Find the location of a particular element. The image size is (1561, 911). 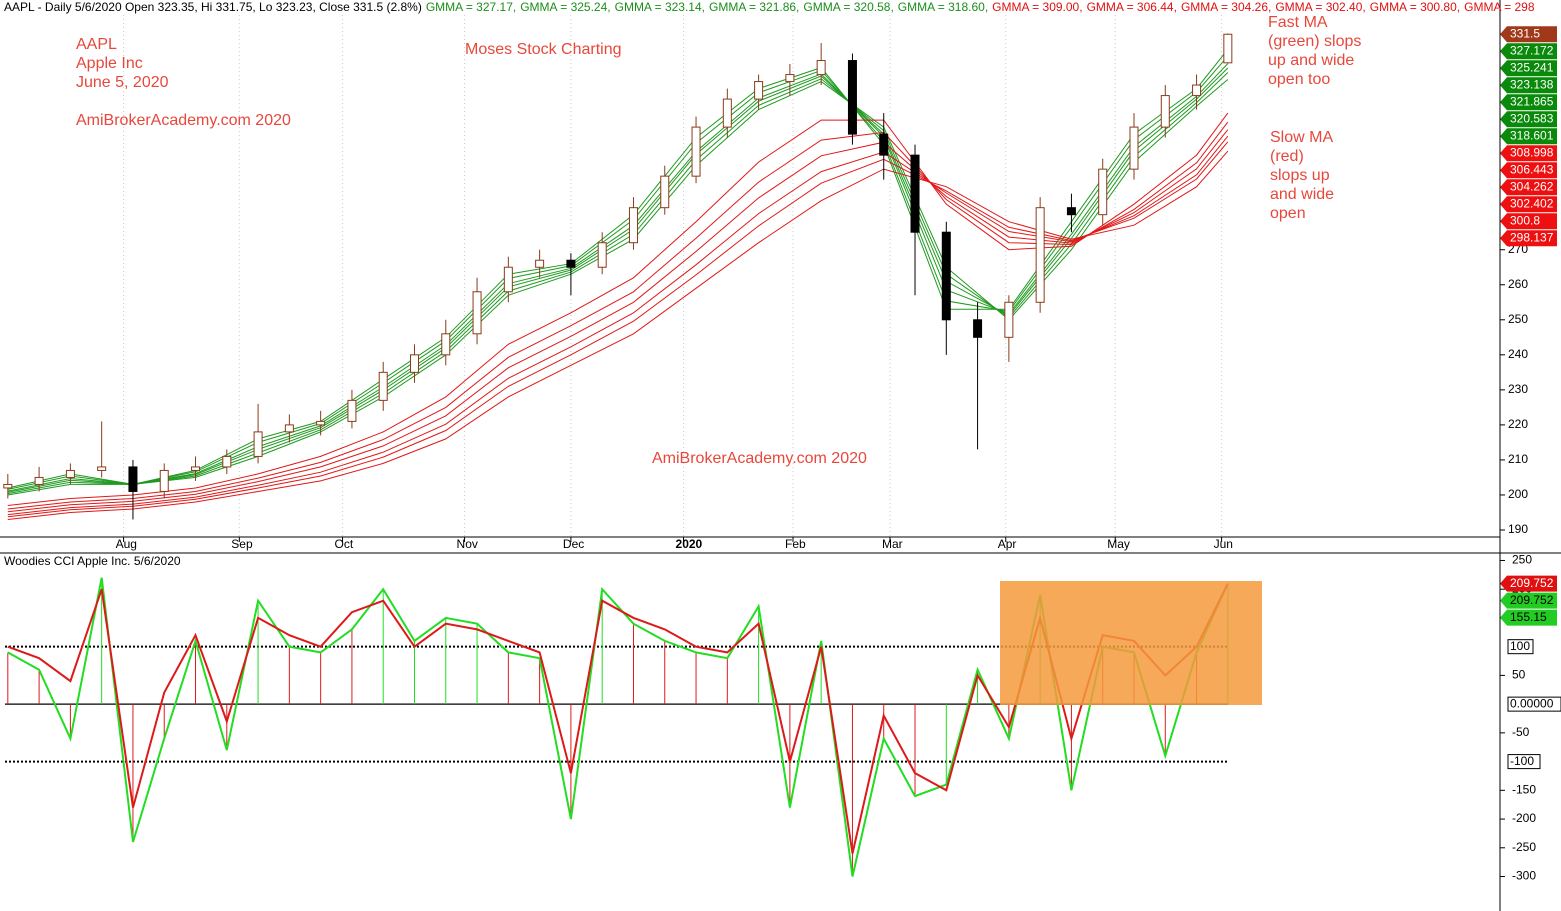

flag-label: 155.15 is located at coordinates (1528, 617).